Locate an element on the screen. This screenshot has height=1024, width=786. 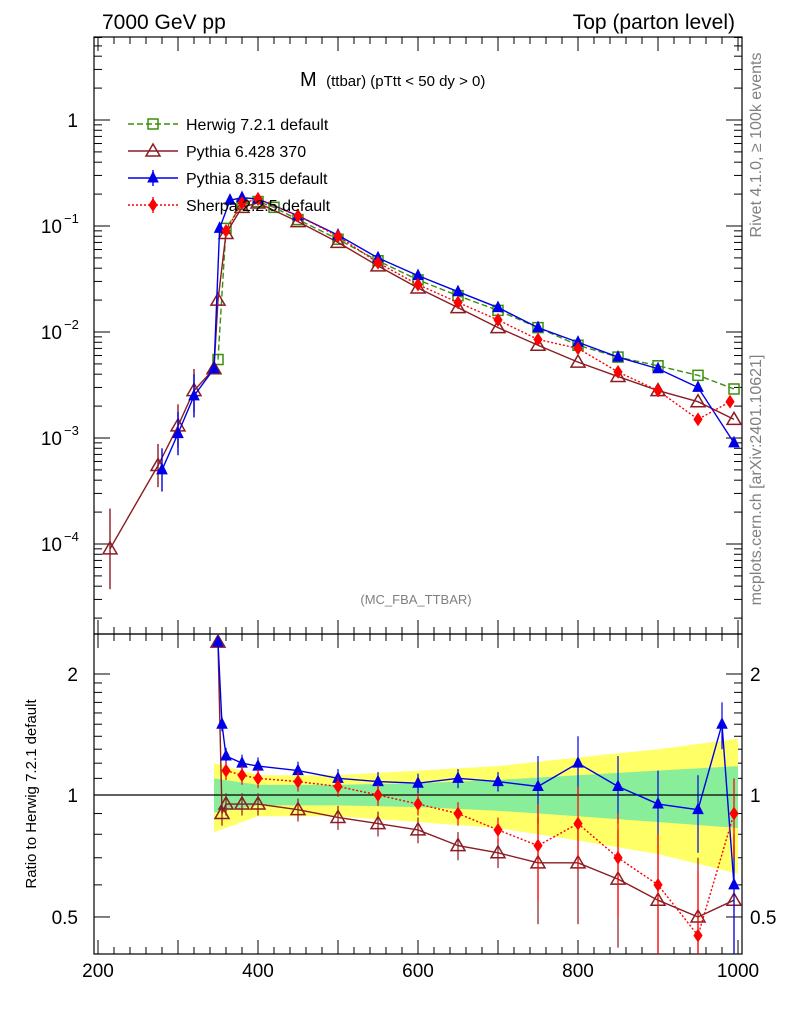
y-tick-exponent: −1 is located at coordinates (71, 218).